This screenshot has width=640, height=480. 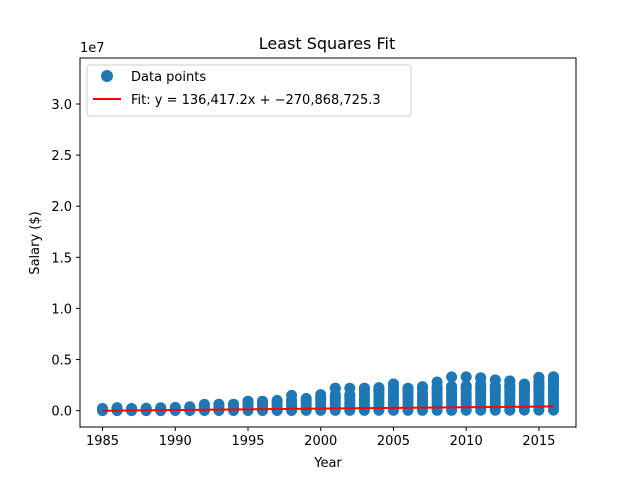 I want to click on x-tick-label: 1995, so click(x=247, y=441).